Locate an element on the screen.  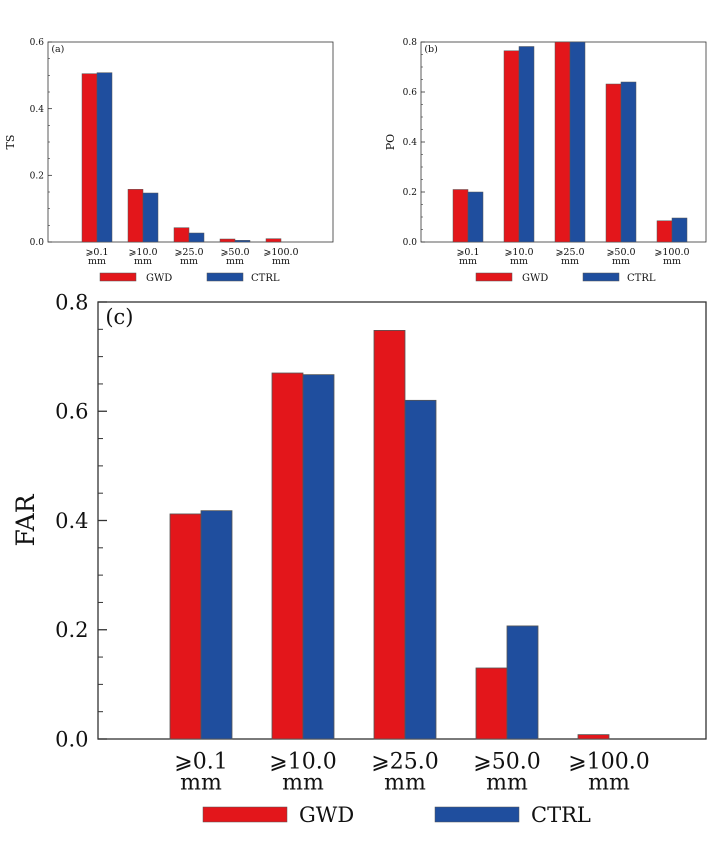
panel-label: (c) is located at coordinates (119, 317).